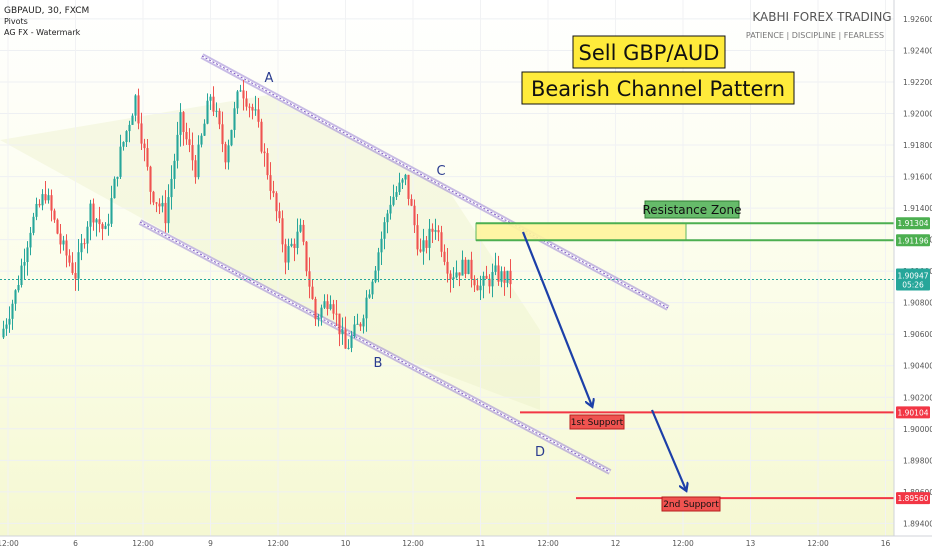 This screenshot has height=550, width=932. What do you see at coordinates (886, 543) in the screenshot?
I see `time-tick-label: 16` at bounding box center [886, 543].